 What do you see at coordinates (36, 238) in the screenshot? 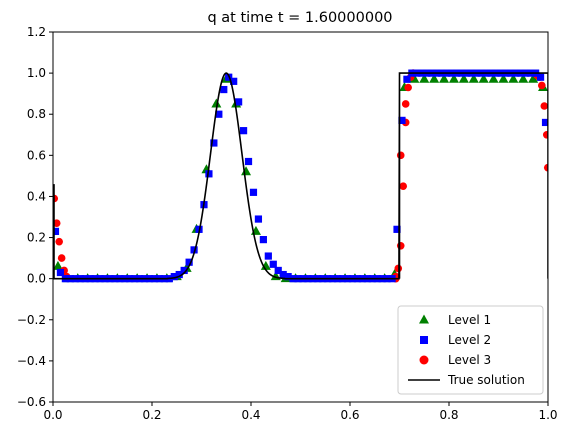
I see `y-tick-label-4: 0.2` at bounding box center [36, 238].